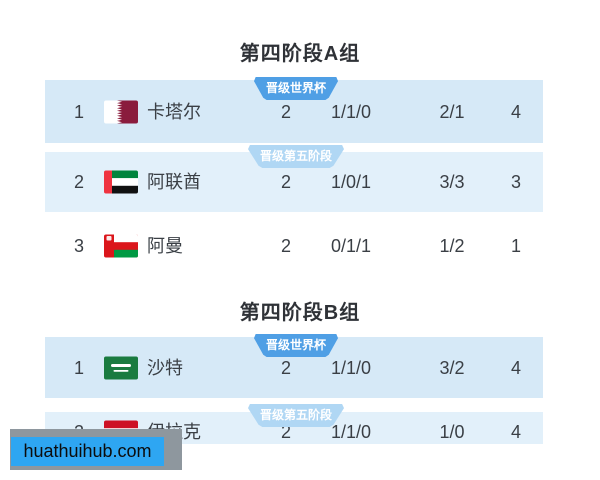 This screenshot has height=480, width=600. I want to click on goals-for-against: 3/2, so click(452, 367).